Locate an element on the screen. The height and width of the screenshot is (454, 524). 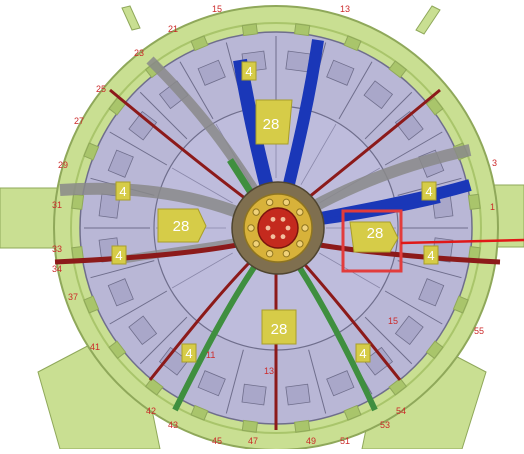
sector-number: 11 is located at coordinates (210, 355).